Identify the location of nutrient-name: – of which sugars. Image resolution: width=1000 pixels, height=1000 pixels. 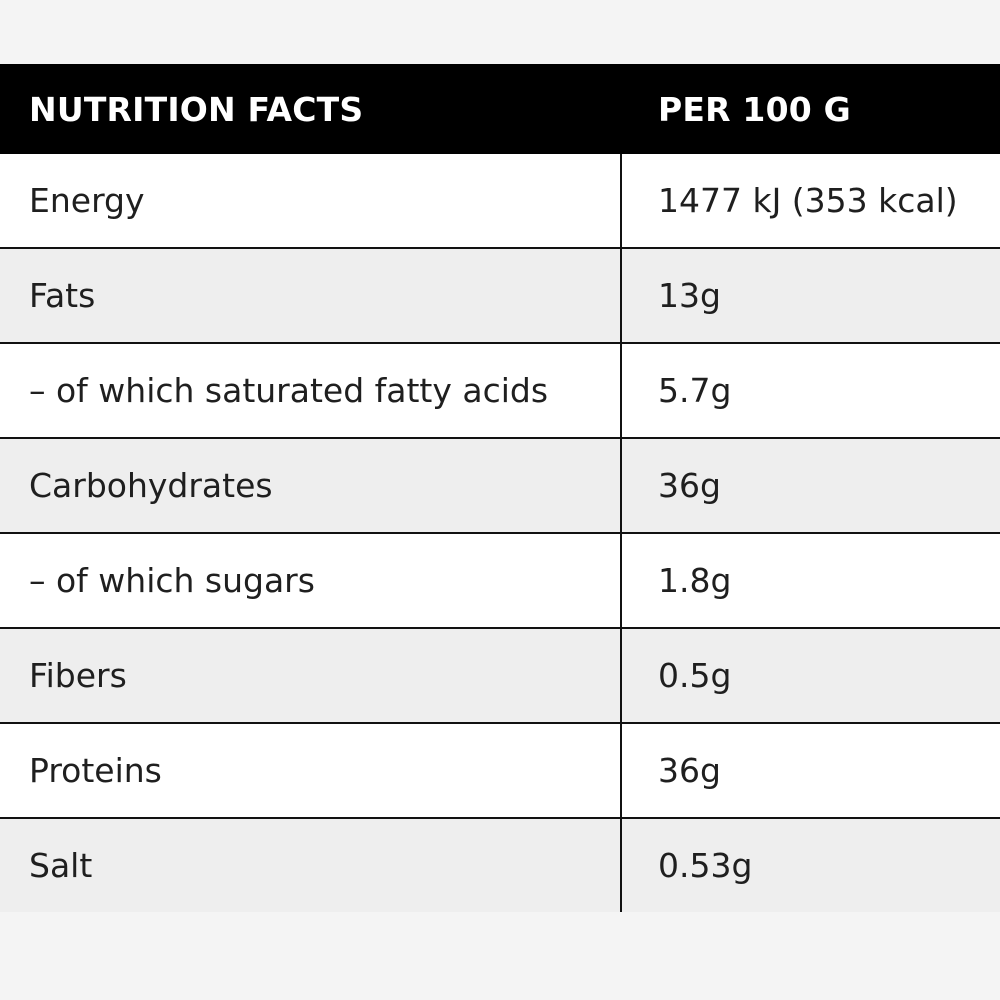
(311, 580).